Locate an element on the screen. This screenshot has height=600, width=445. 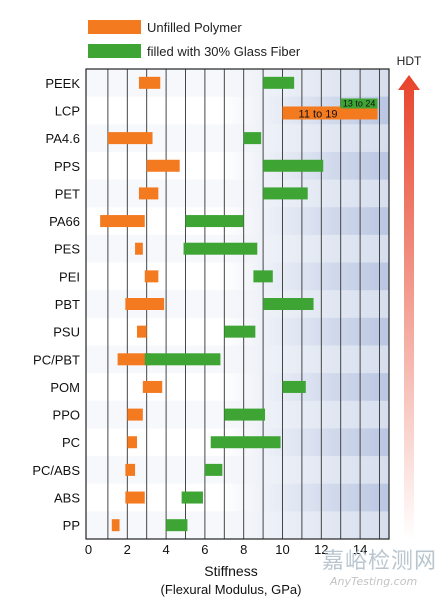
bar-unfilled-peek is located at coordinates (149, 82).